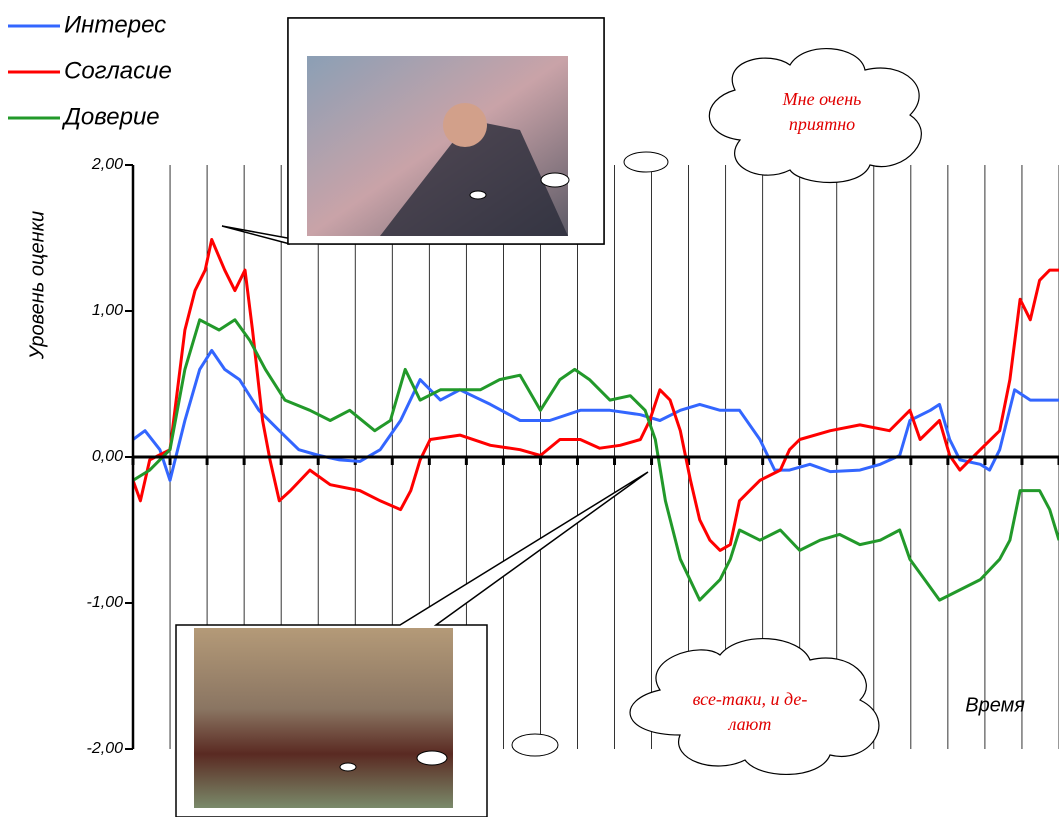 The image size is (1059, 817). I want to click on y-tick-label: 0,00, so click(107, 456).